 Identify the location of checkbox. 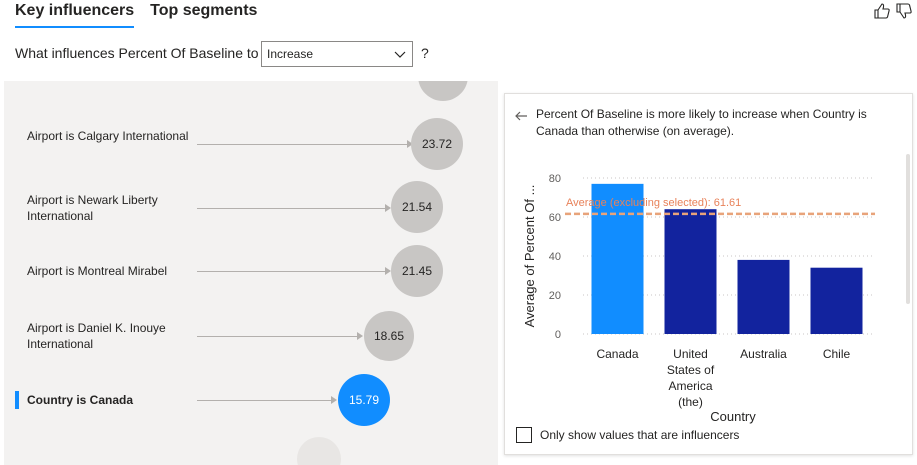
(524, 435).